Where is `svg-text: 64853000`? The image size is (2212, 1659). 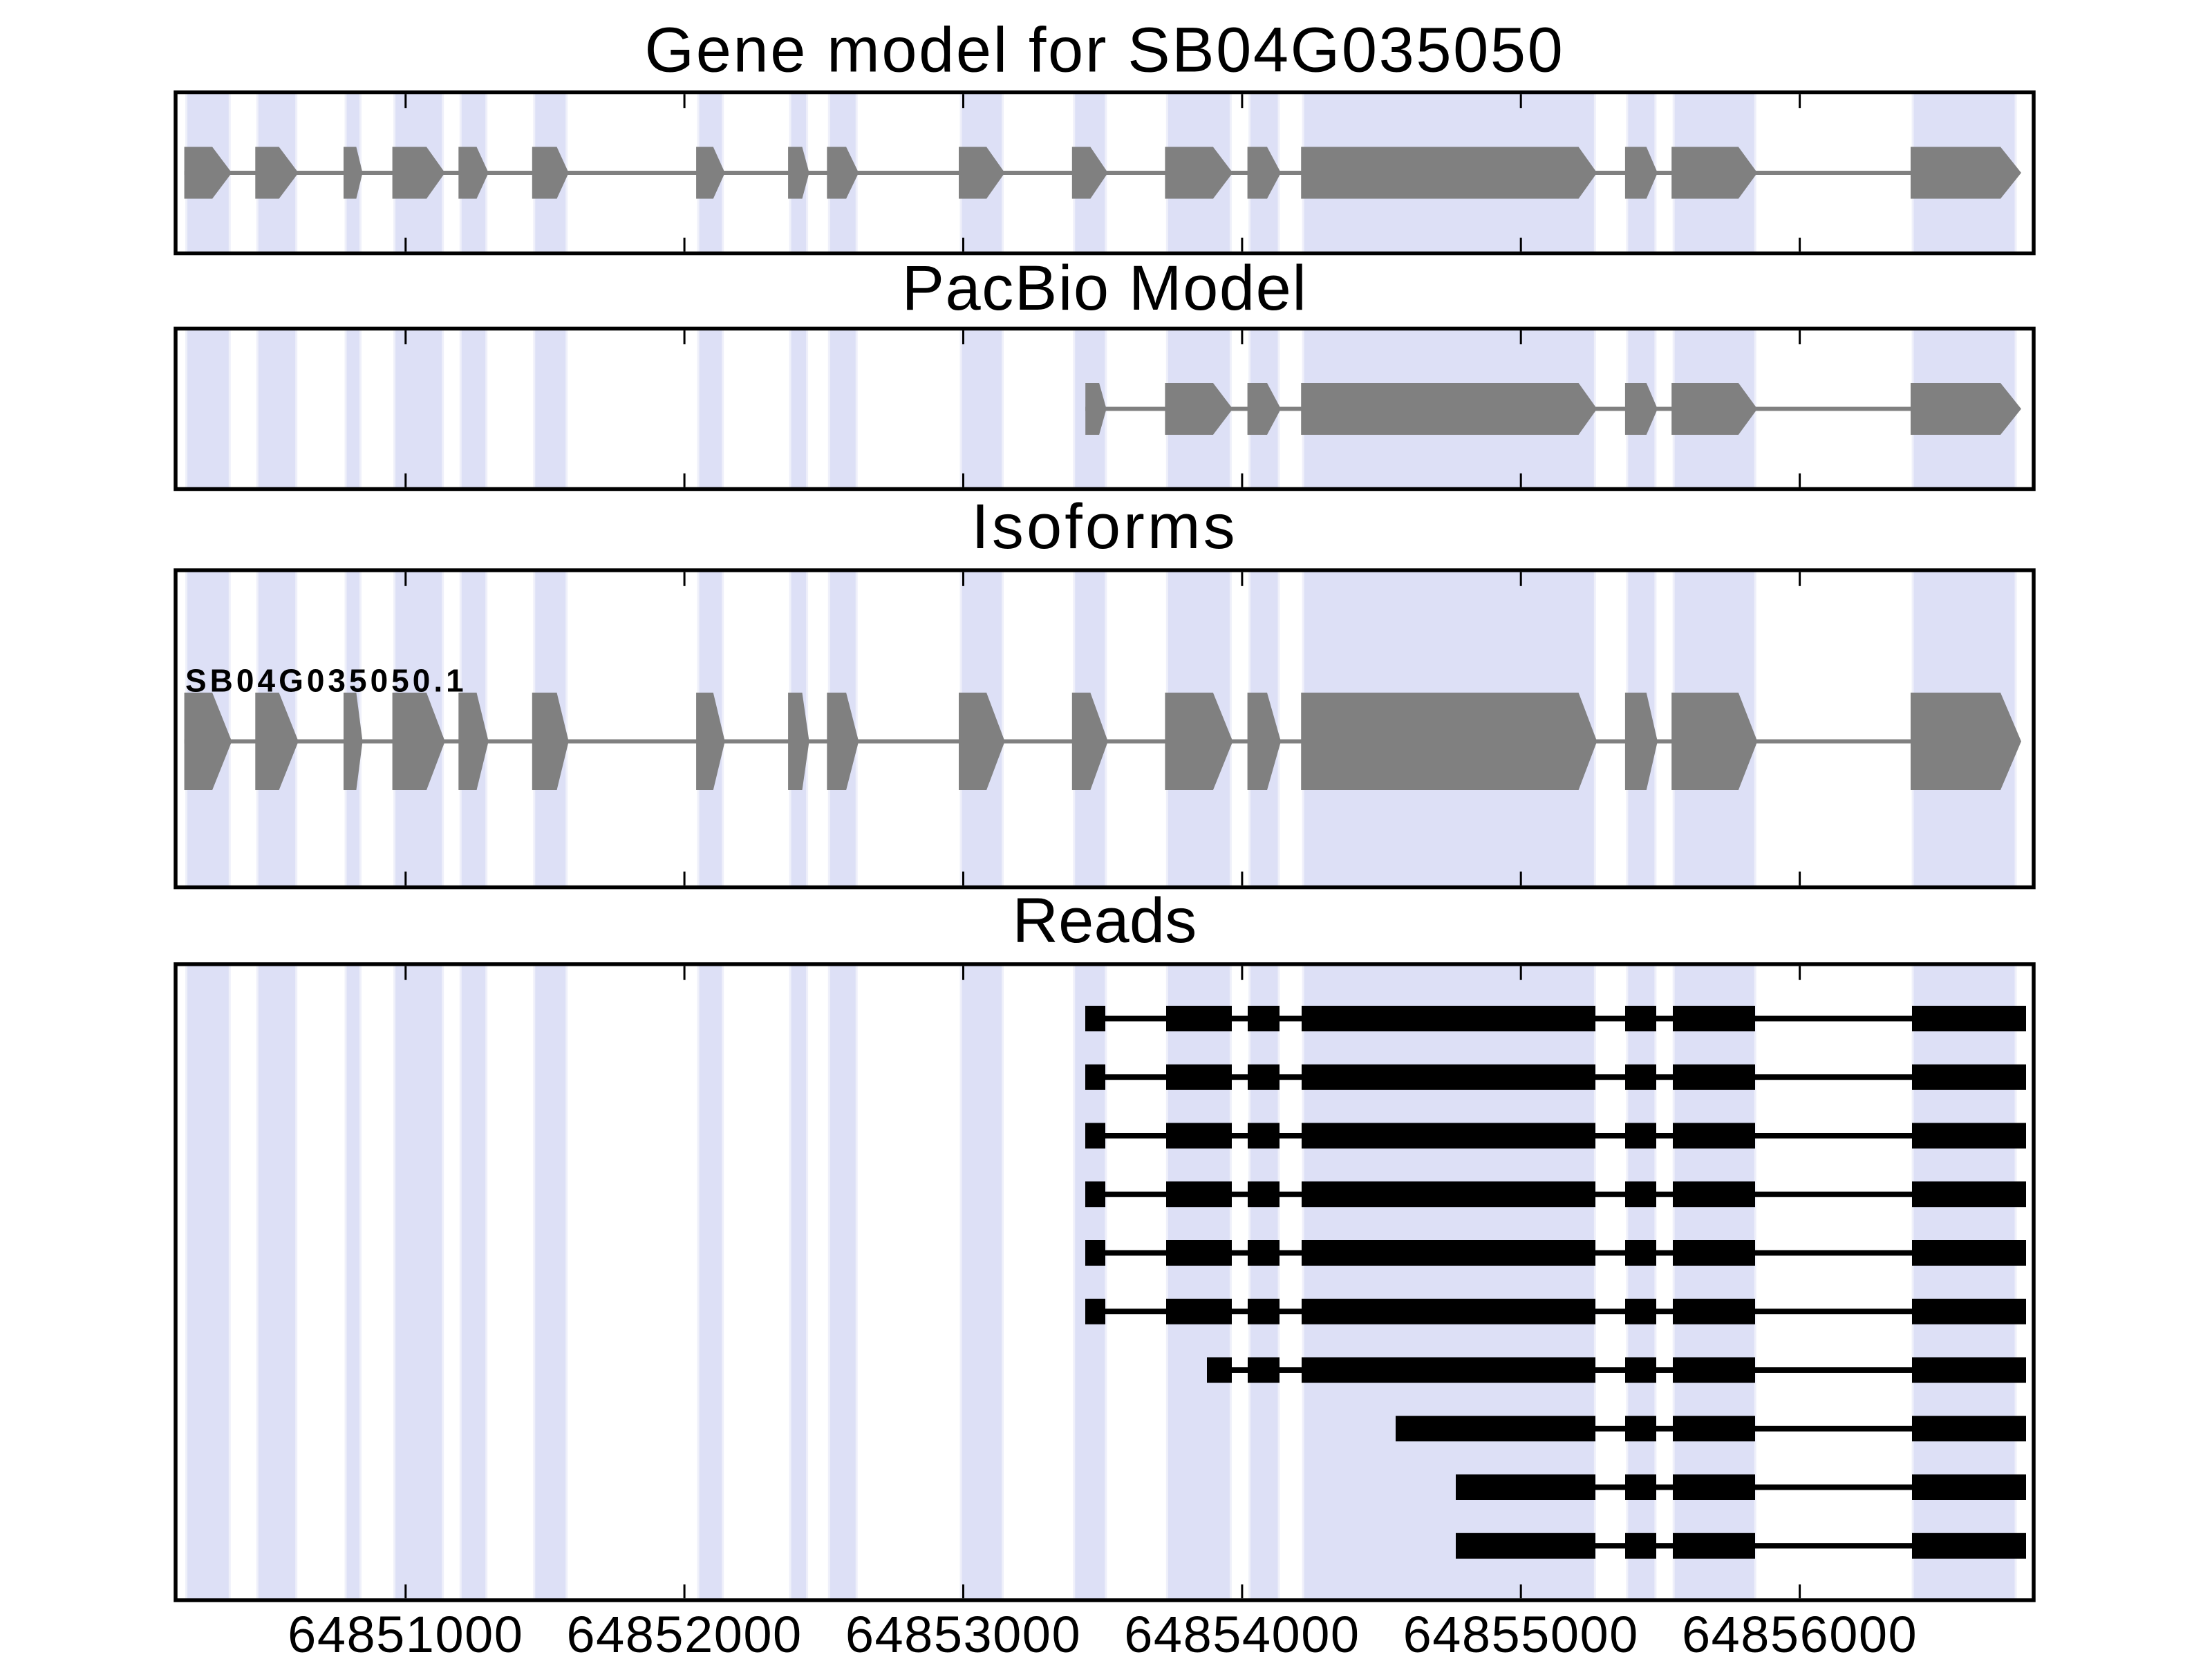 svg-text: 64853000 is located at coordinates (963, 1633).